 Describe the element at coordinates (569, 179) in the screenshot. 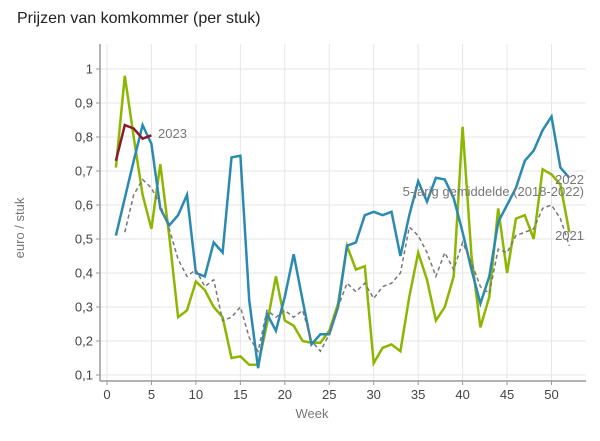

I see `series-label: 2022` at that location.